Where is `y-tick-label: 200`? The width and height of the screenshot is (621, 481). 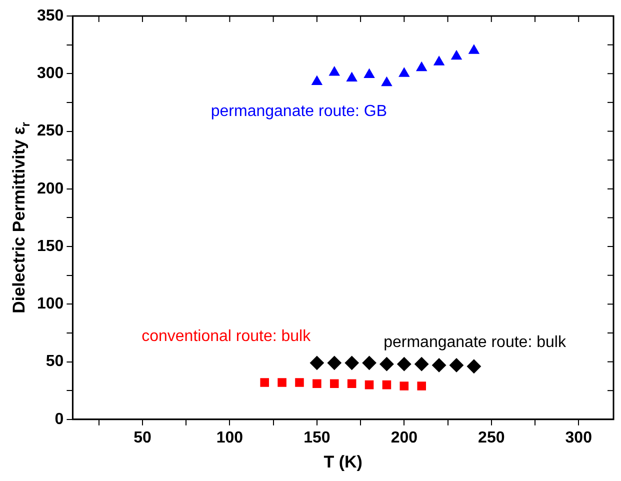 y-tick-label: 200 is located at coordinates (50, 189).